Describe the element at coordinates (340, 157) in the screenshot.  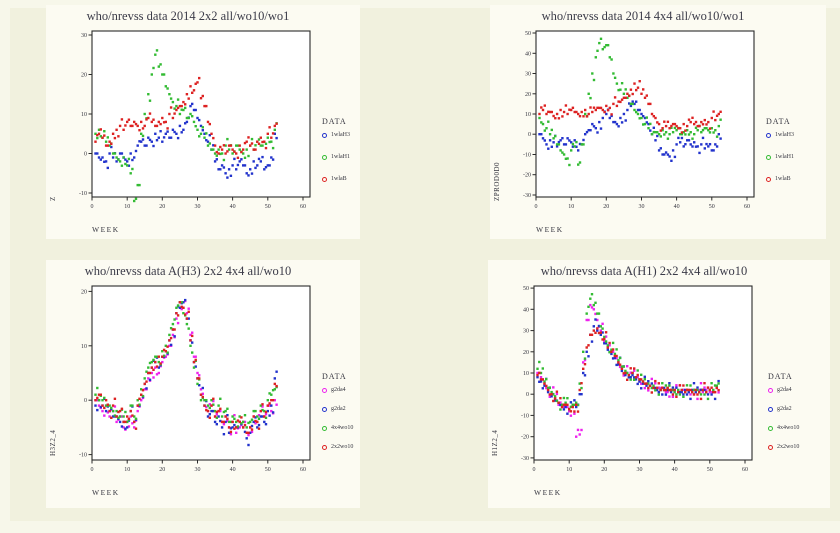
I see `legend-label: 1wlaH1` at that location.